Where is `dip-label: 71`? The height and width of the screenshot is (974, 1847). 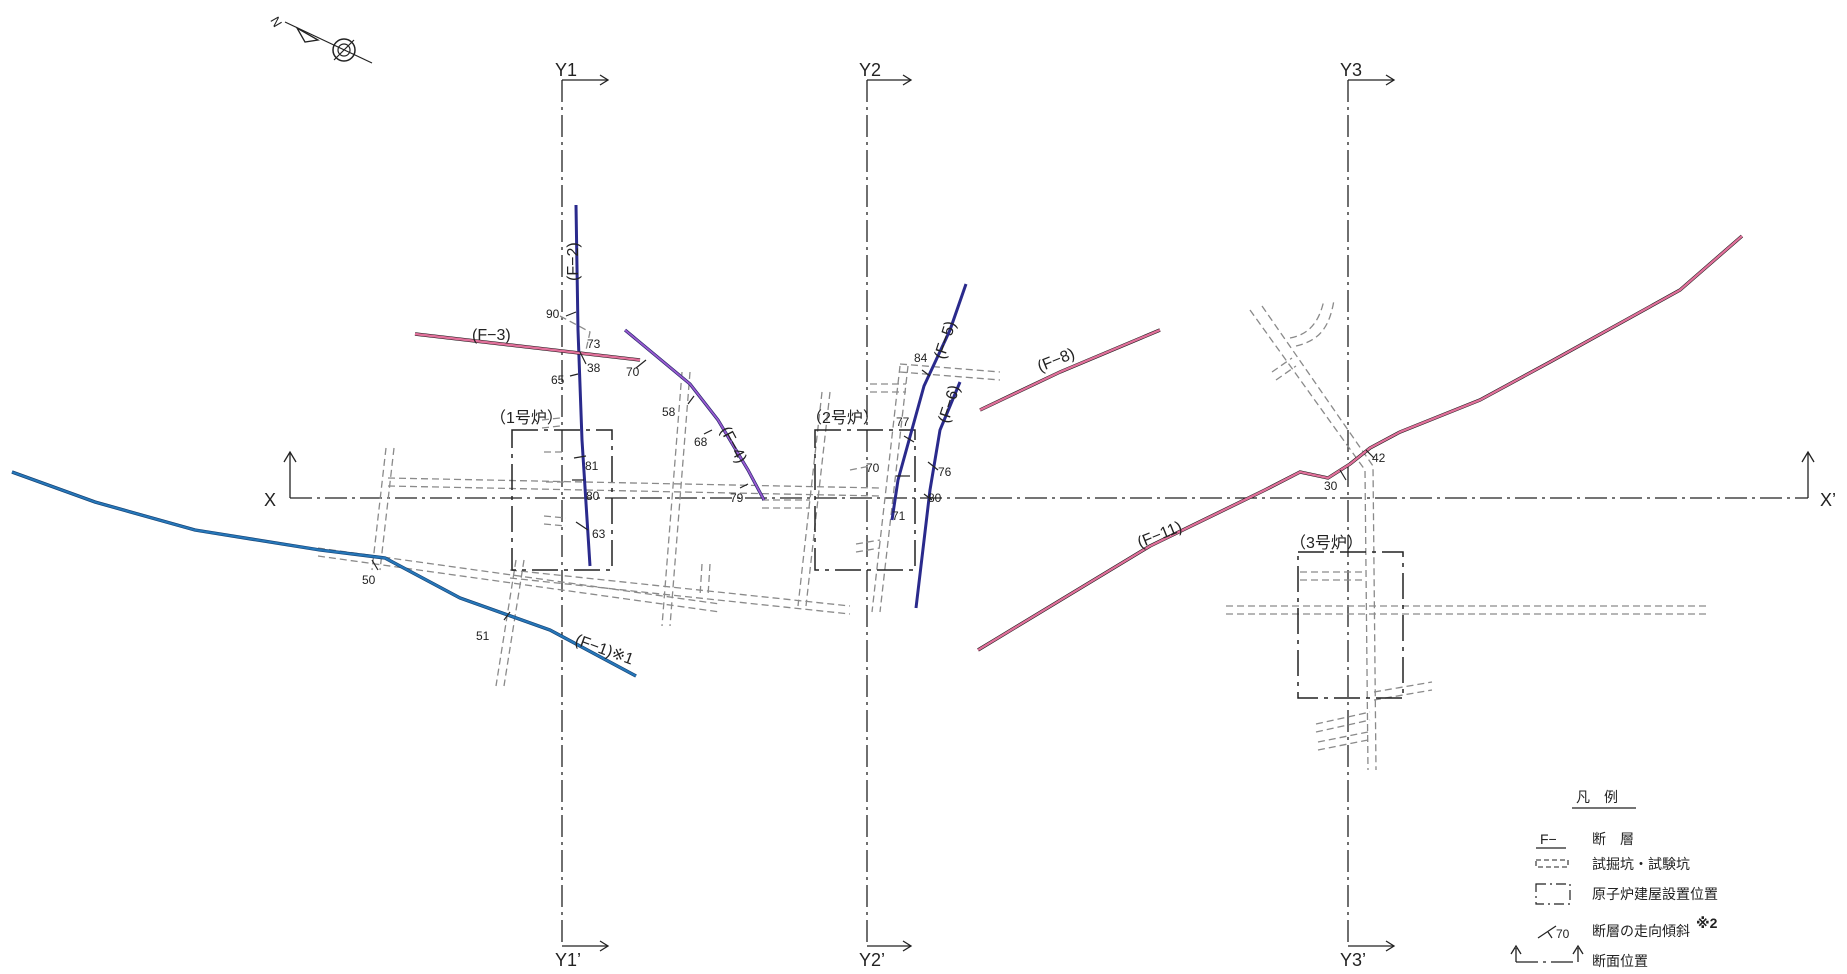
dip-label: 71 is located at coordinates (899, 516).